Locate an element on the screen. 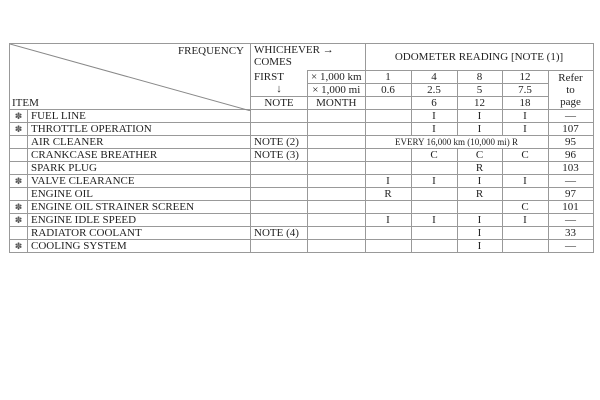 Image resolution: width=600 pixels, height=400 pixels. table-row: ✽ COOLING SYSTEM I — is located at coordinates (301, 246).